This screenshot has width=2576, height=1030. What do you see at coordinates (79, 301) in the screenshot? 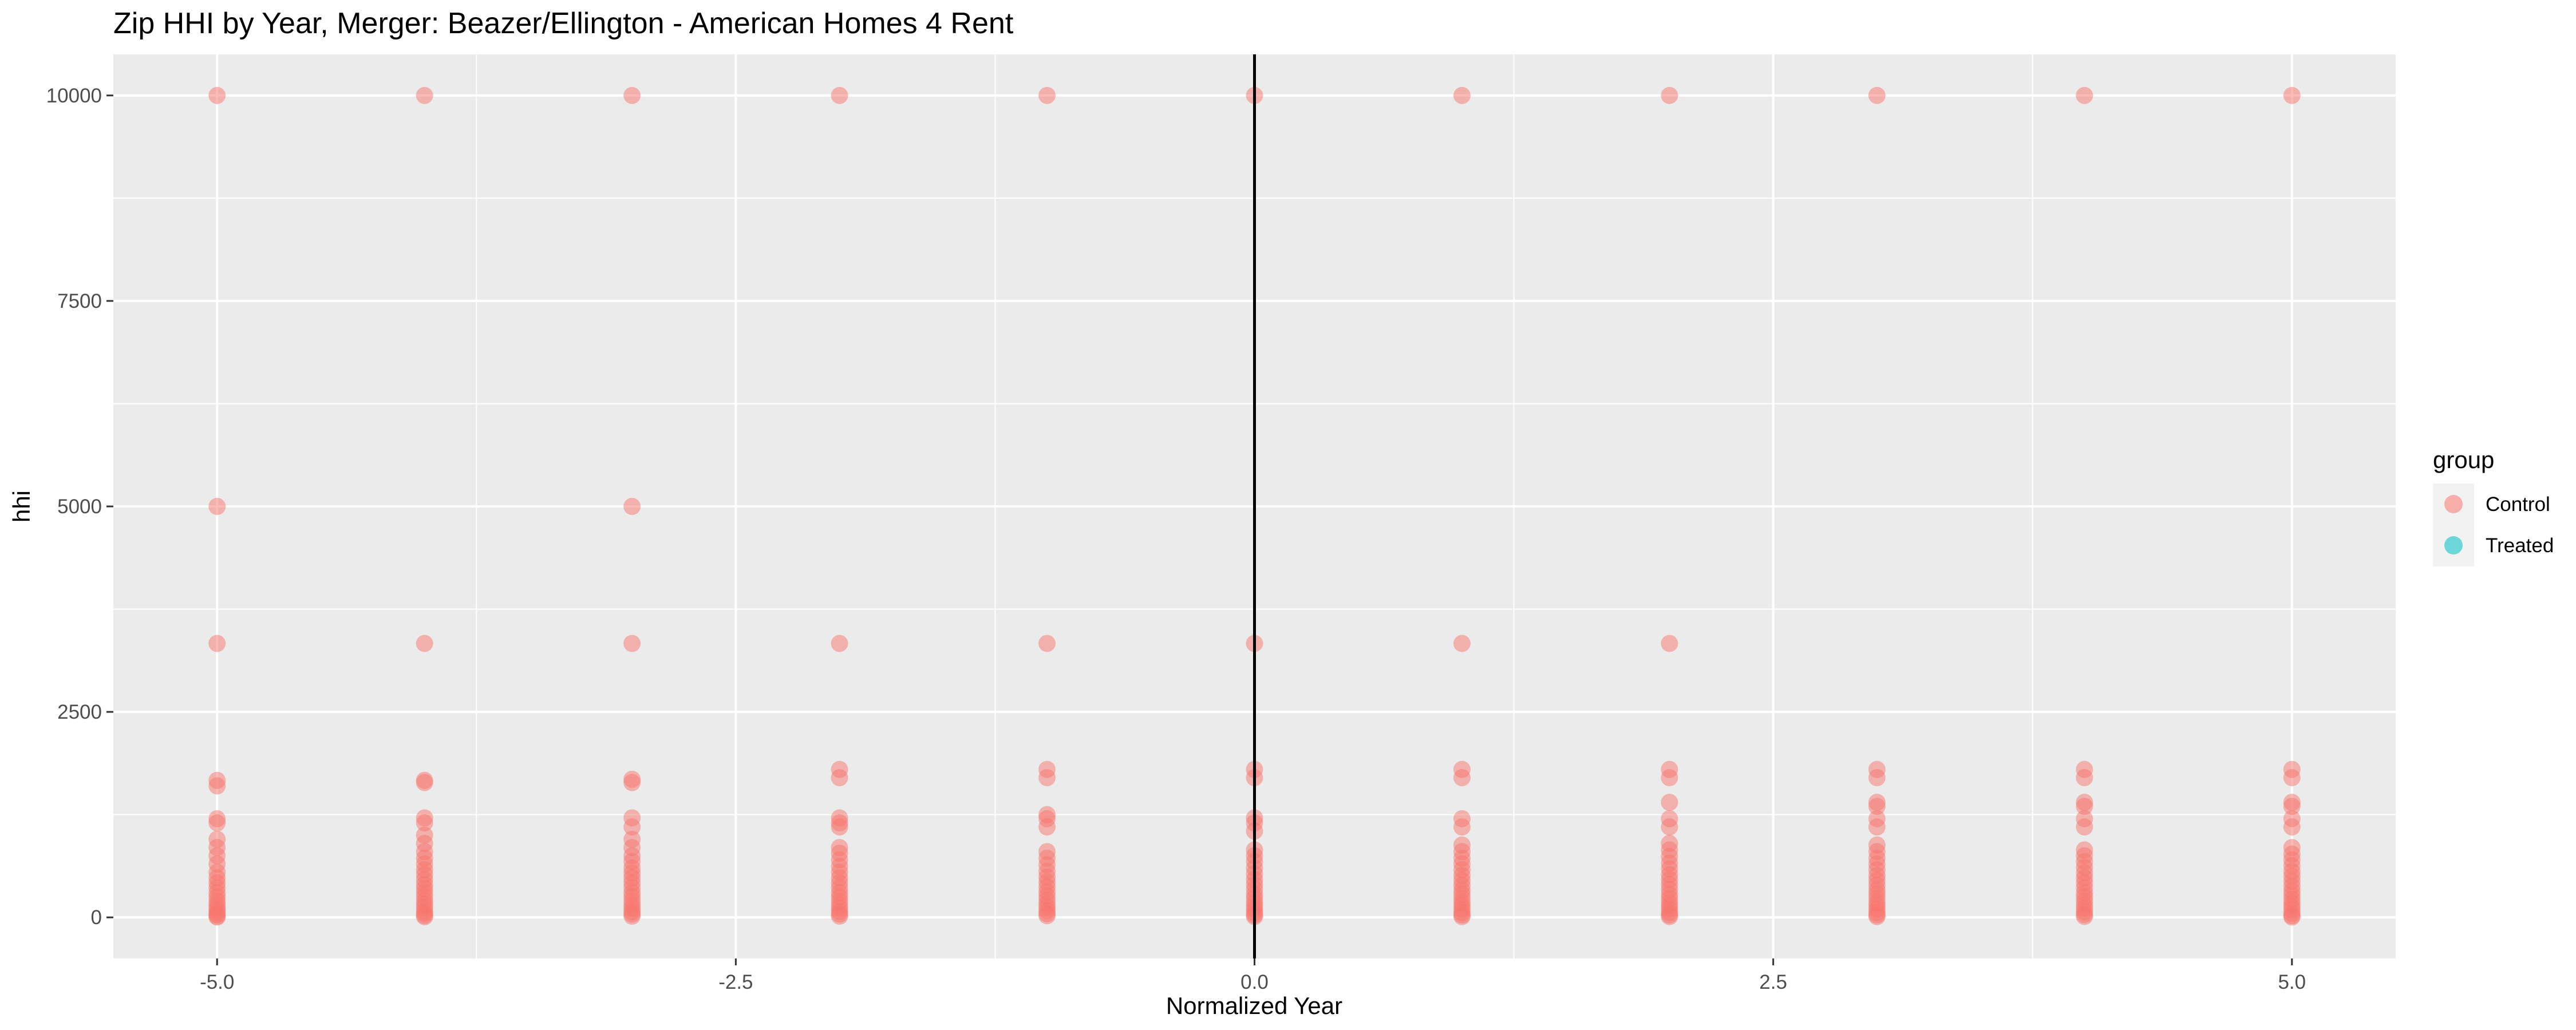
I see `y-tick-label: 7500` at bounding box center [79, 301].